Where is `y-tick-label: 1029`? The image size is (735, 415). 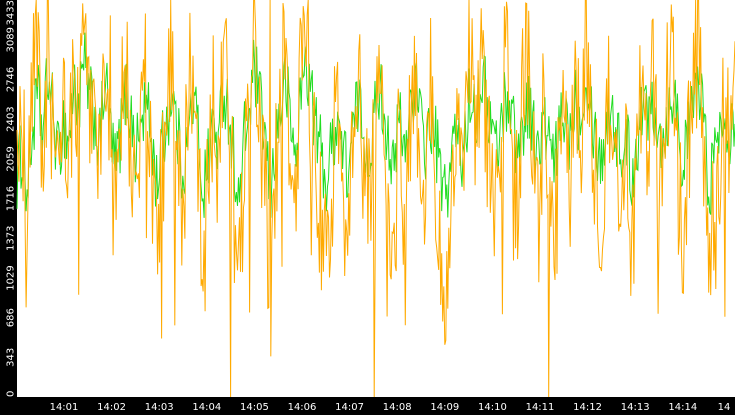 y-tick-label: 1029 is located at coordinates (11, 277).